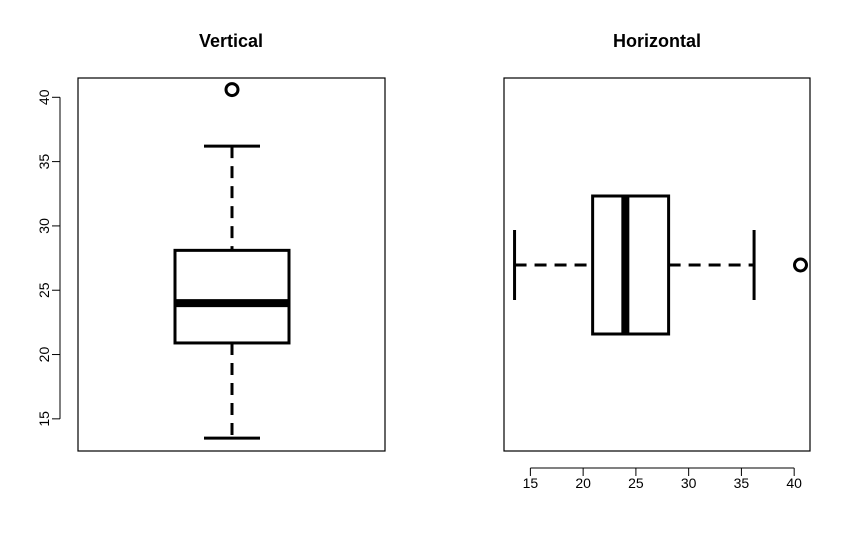 Image resolution: width=851 pixels, height=550 pixels. Describe the element at coordinates (44, 97) in the screenshot. I see `y-tick-label: 40` at that location.